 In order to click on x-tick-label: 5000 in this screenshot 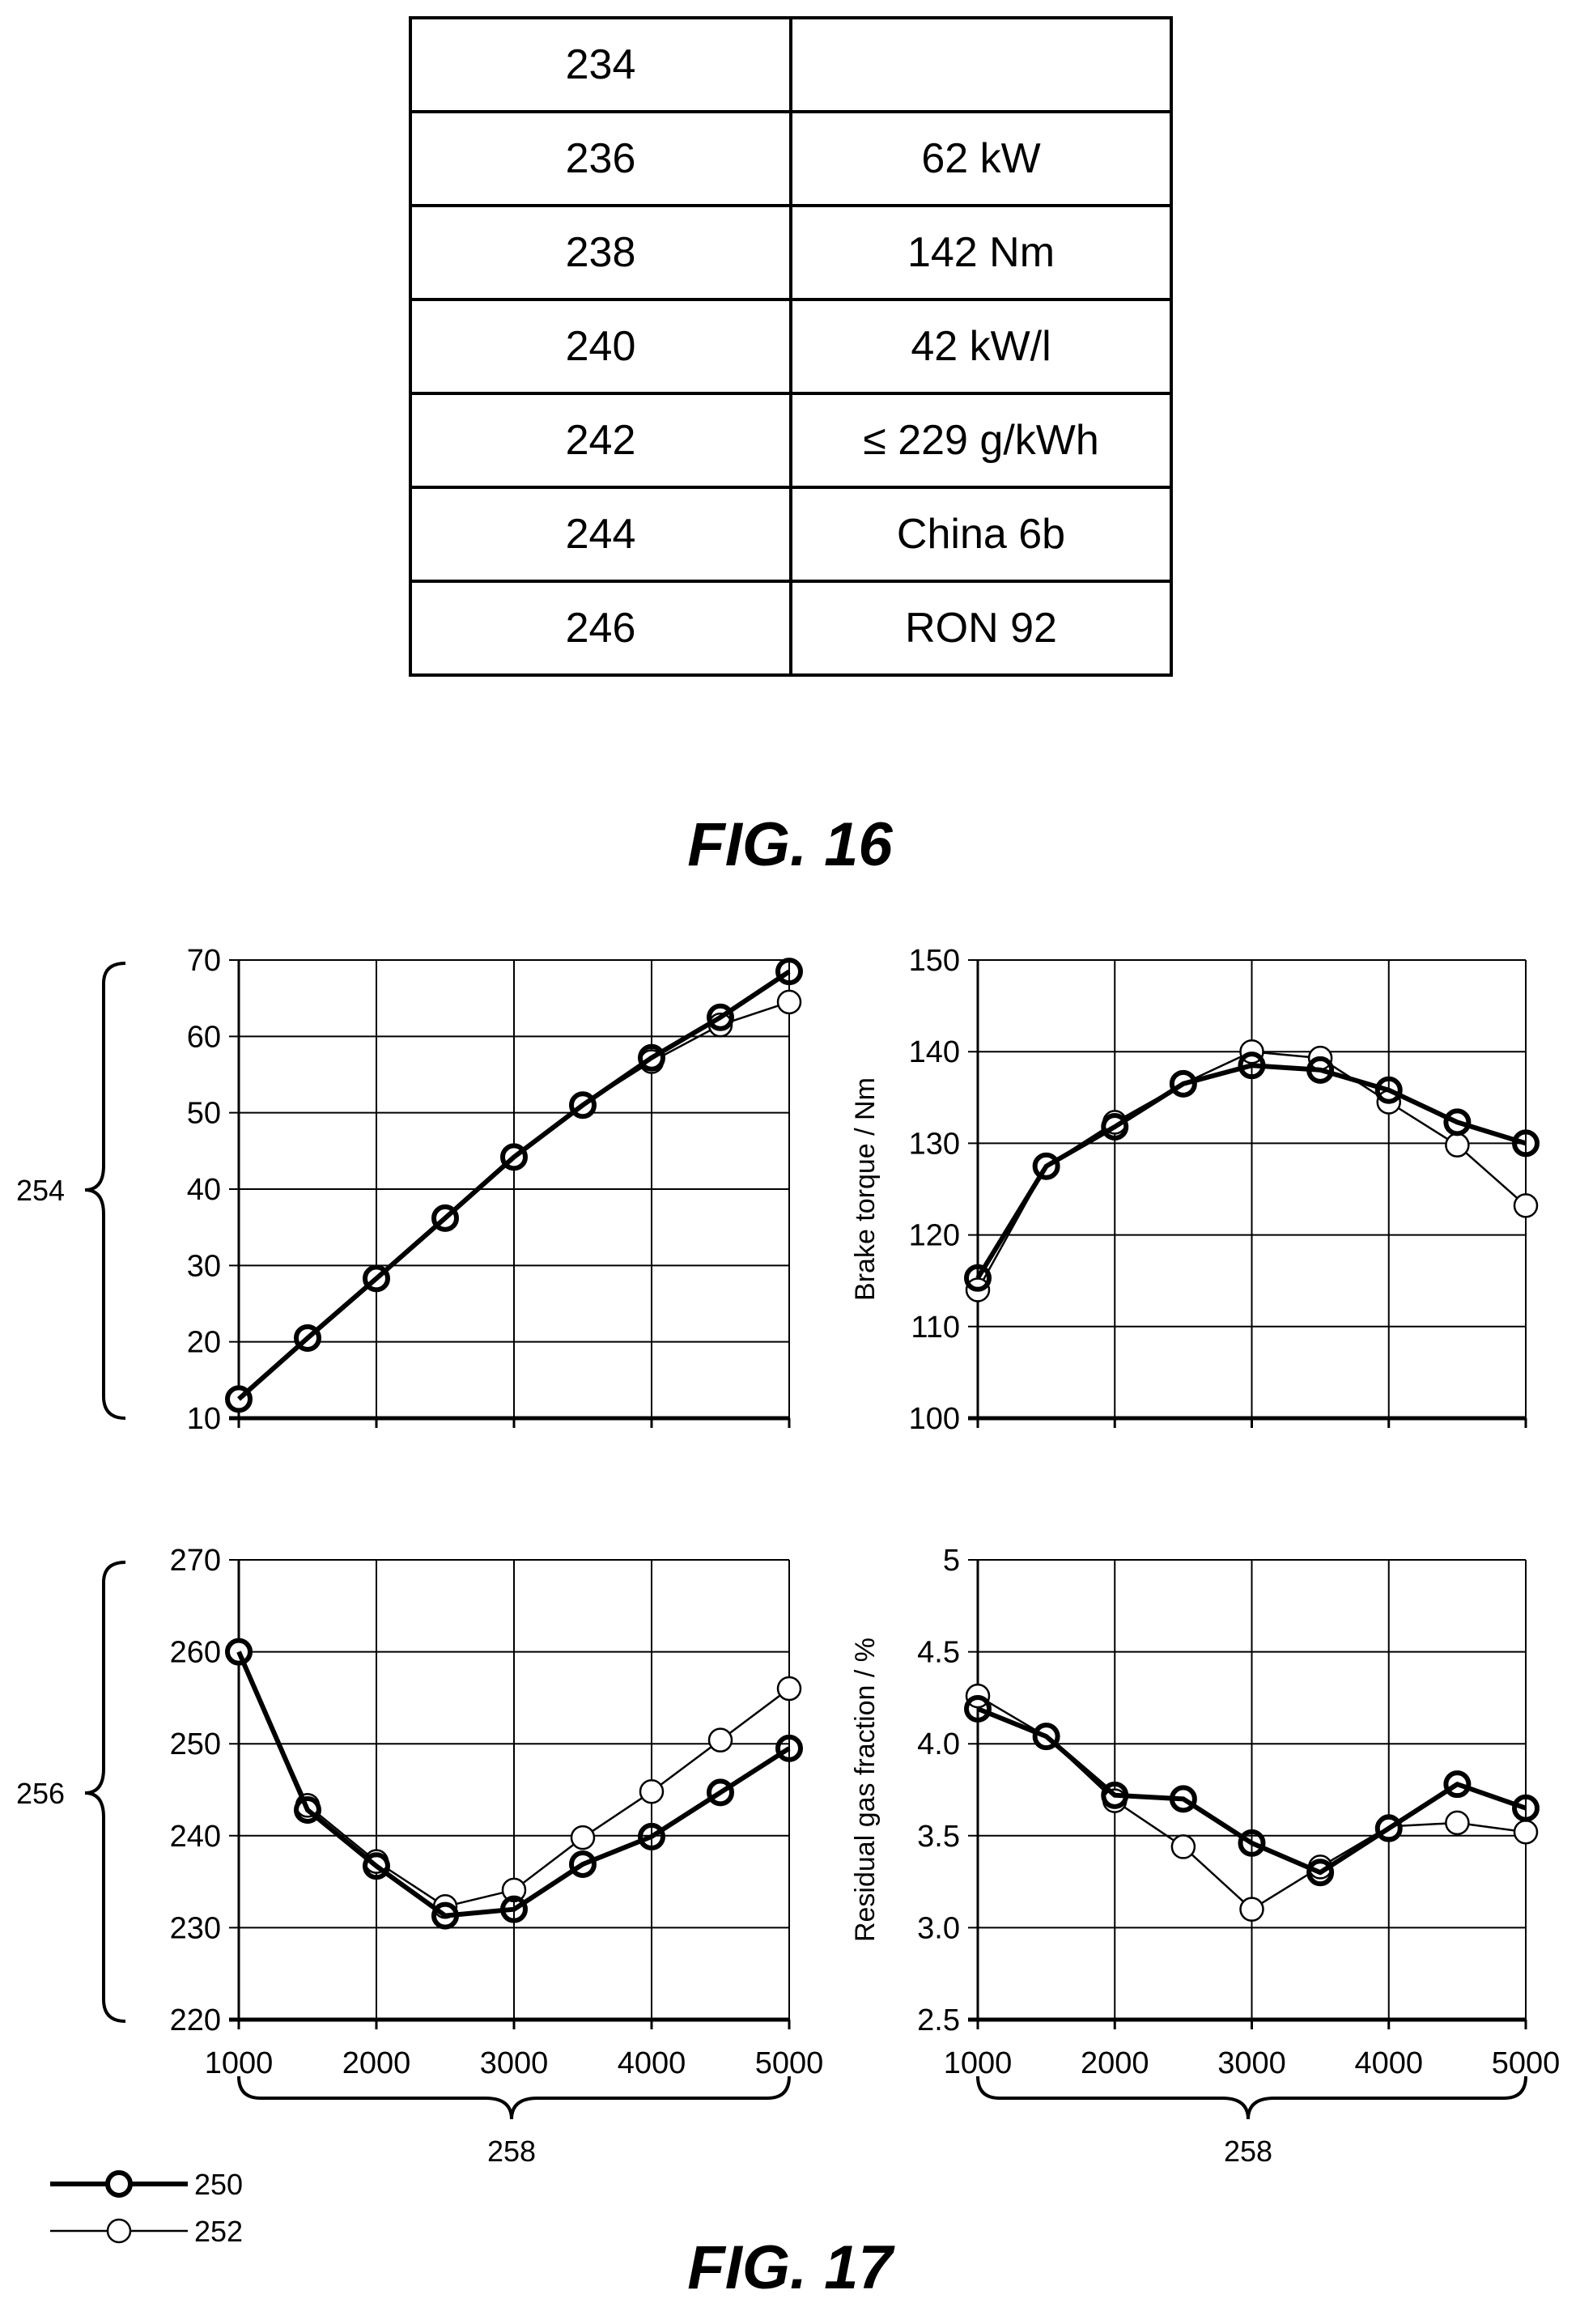, I will do `click(789, 2063)`.